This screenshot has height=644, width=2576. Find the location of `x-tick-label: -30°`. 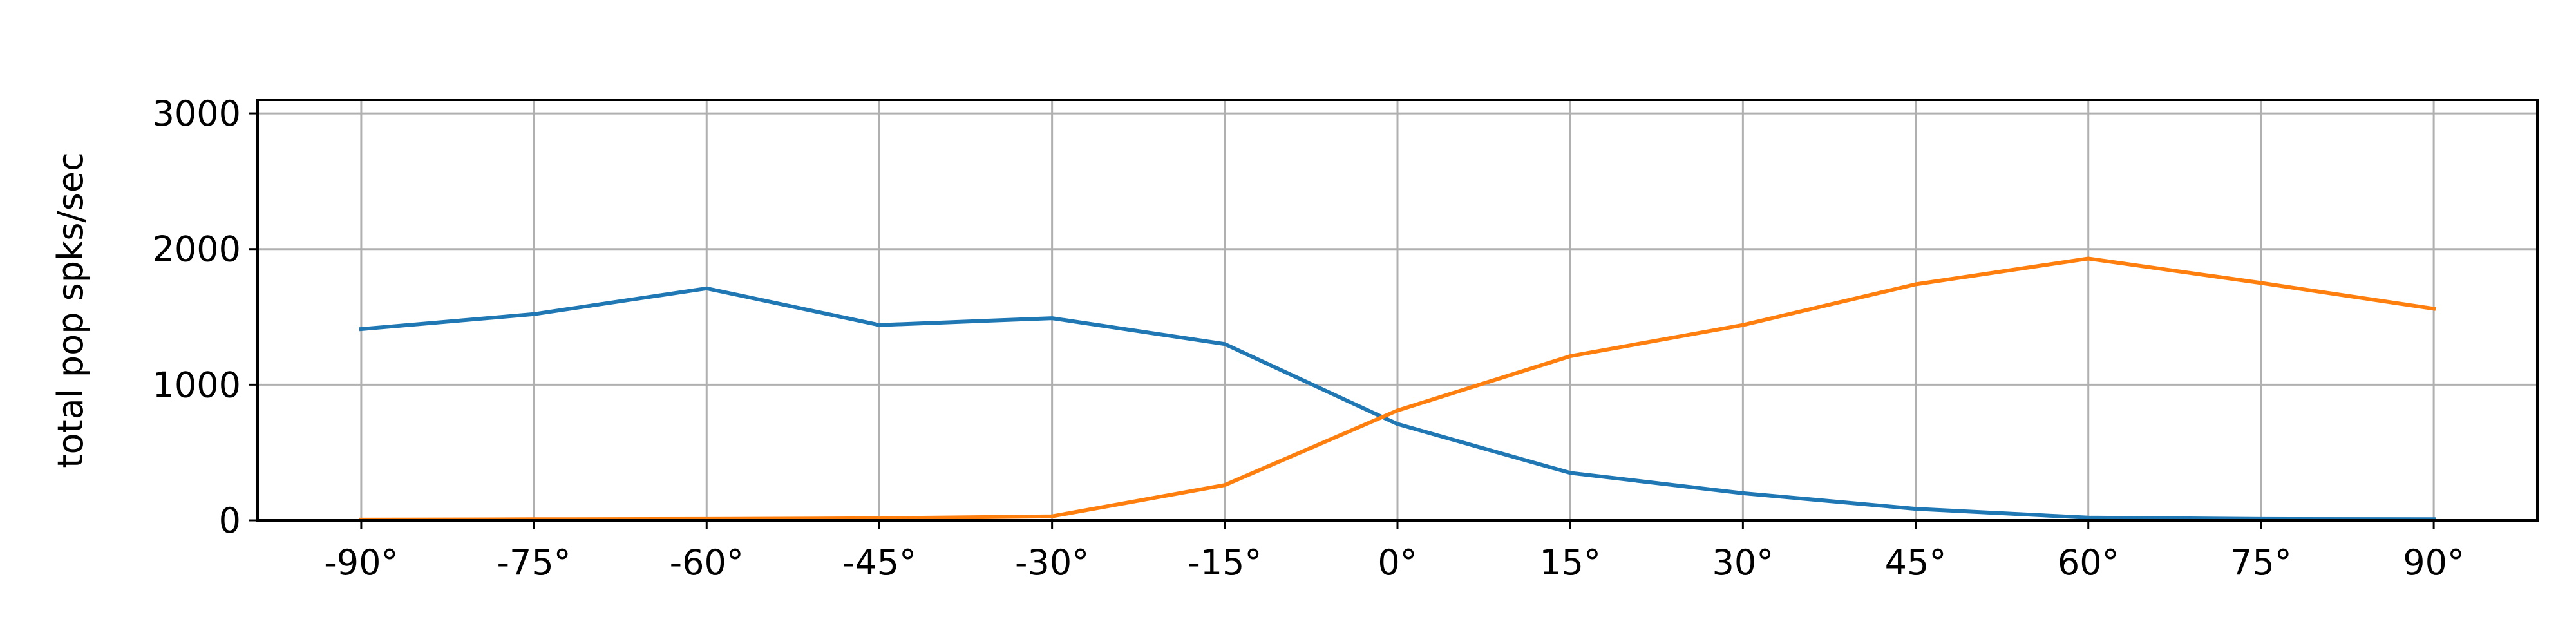

x-tick-label: -30° is located at coordinates (1052, 562).